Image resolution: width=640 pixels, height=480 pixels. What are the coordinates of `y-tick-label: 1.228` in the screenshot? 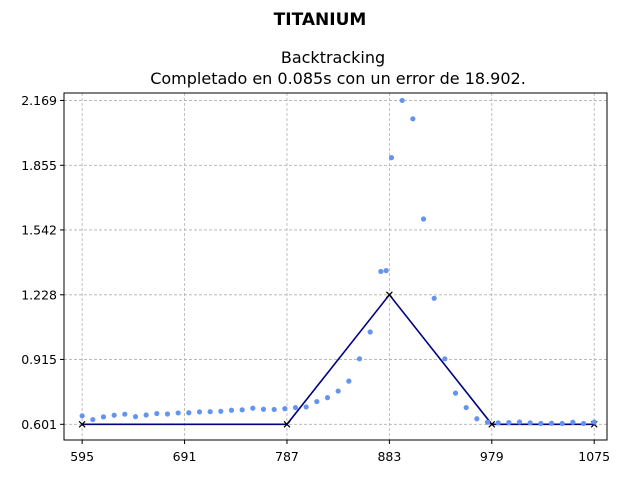 It's located at (39, 294).